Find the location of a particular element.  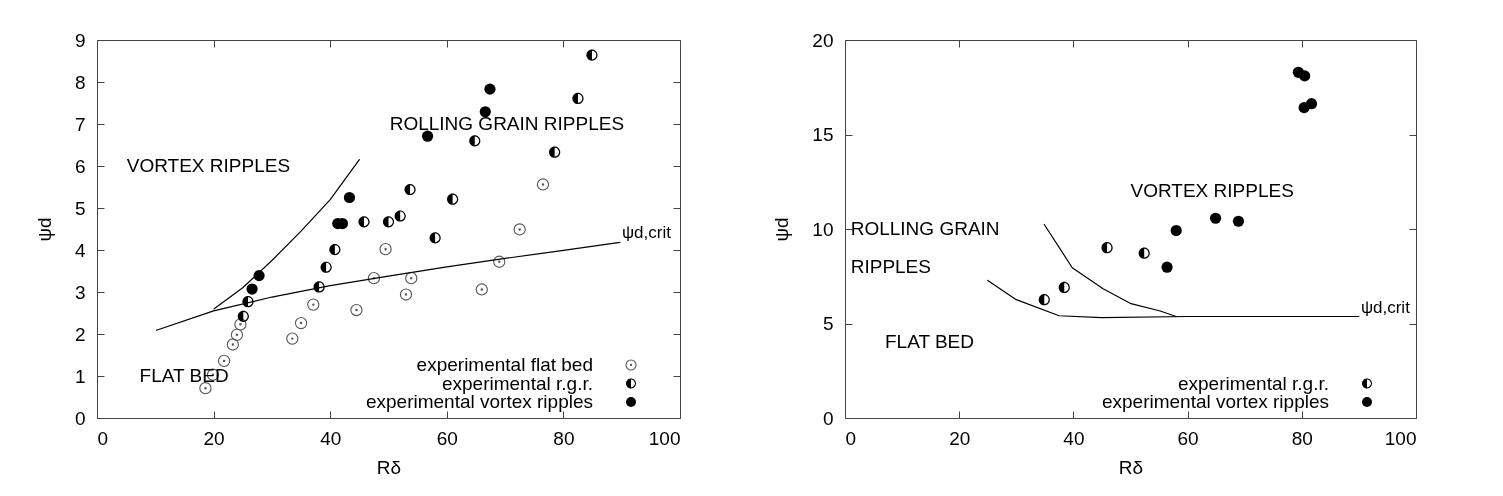

legend-label: experimental flat bed is located at coordinates (504, 364).